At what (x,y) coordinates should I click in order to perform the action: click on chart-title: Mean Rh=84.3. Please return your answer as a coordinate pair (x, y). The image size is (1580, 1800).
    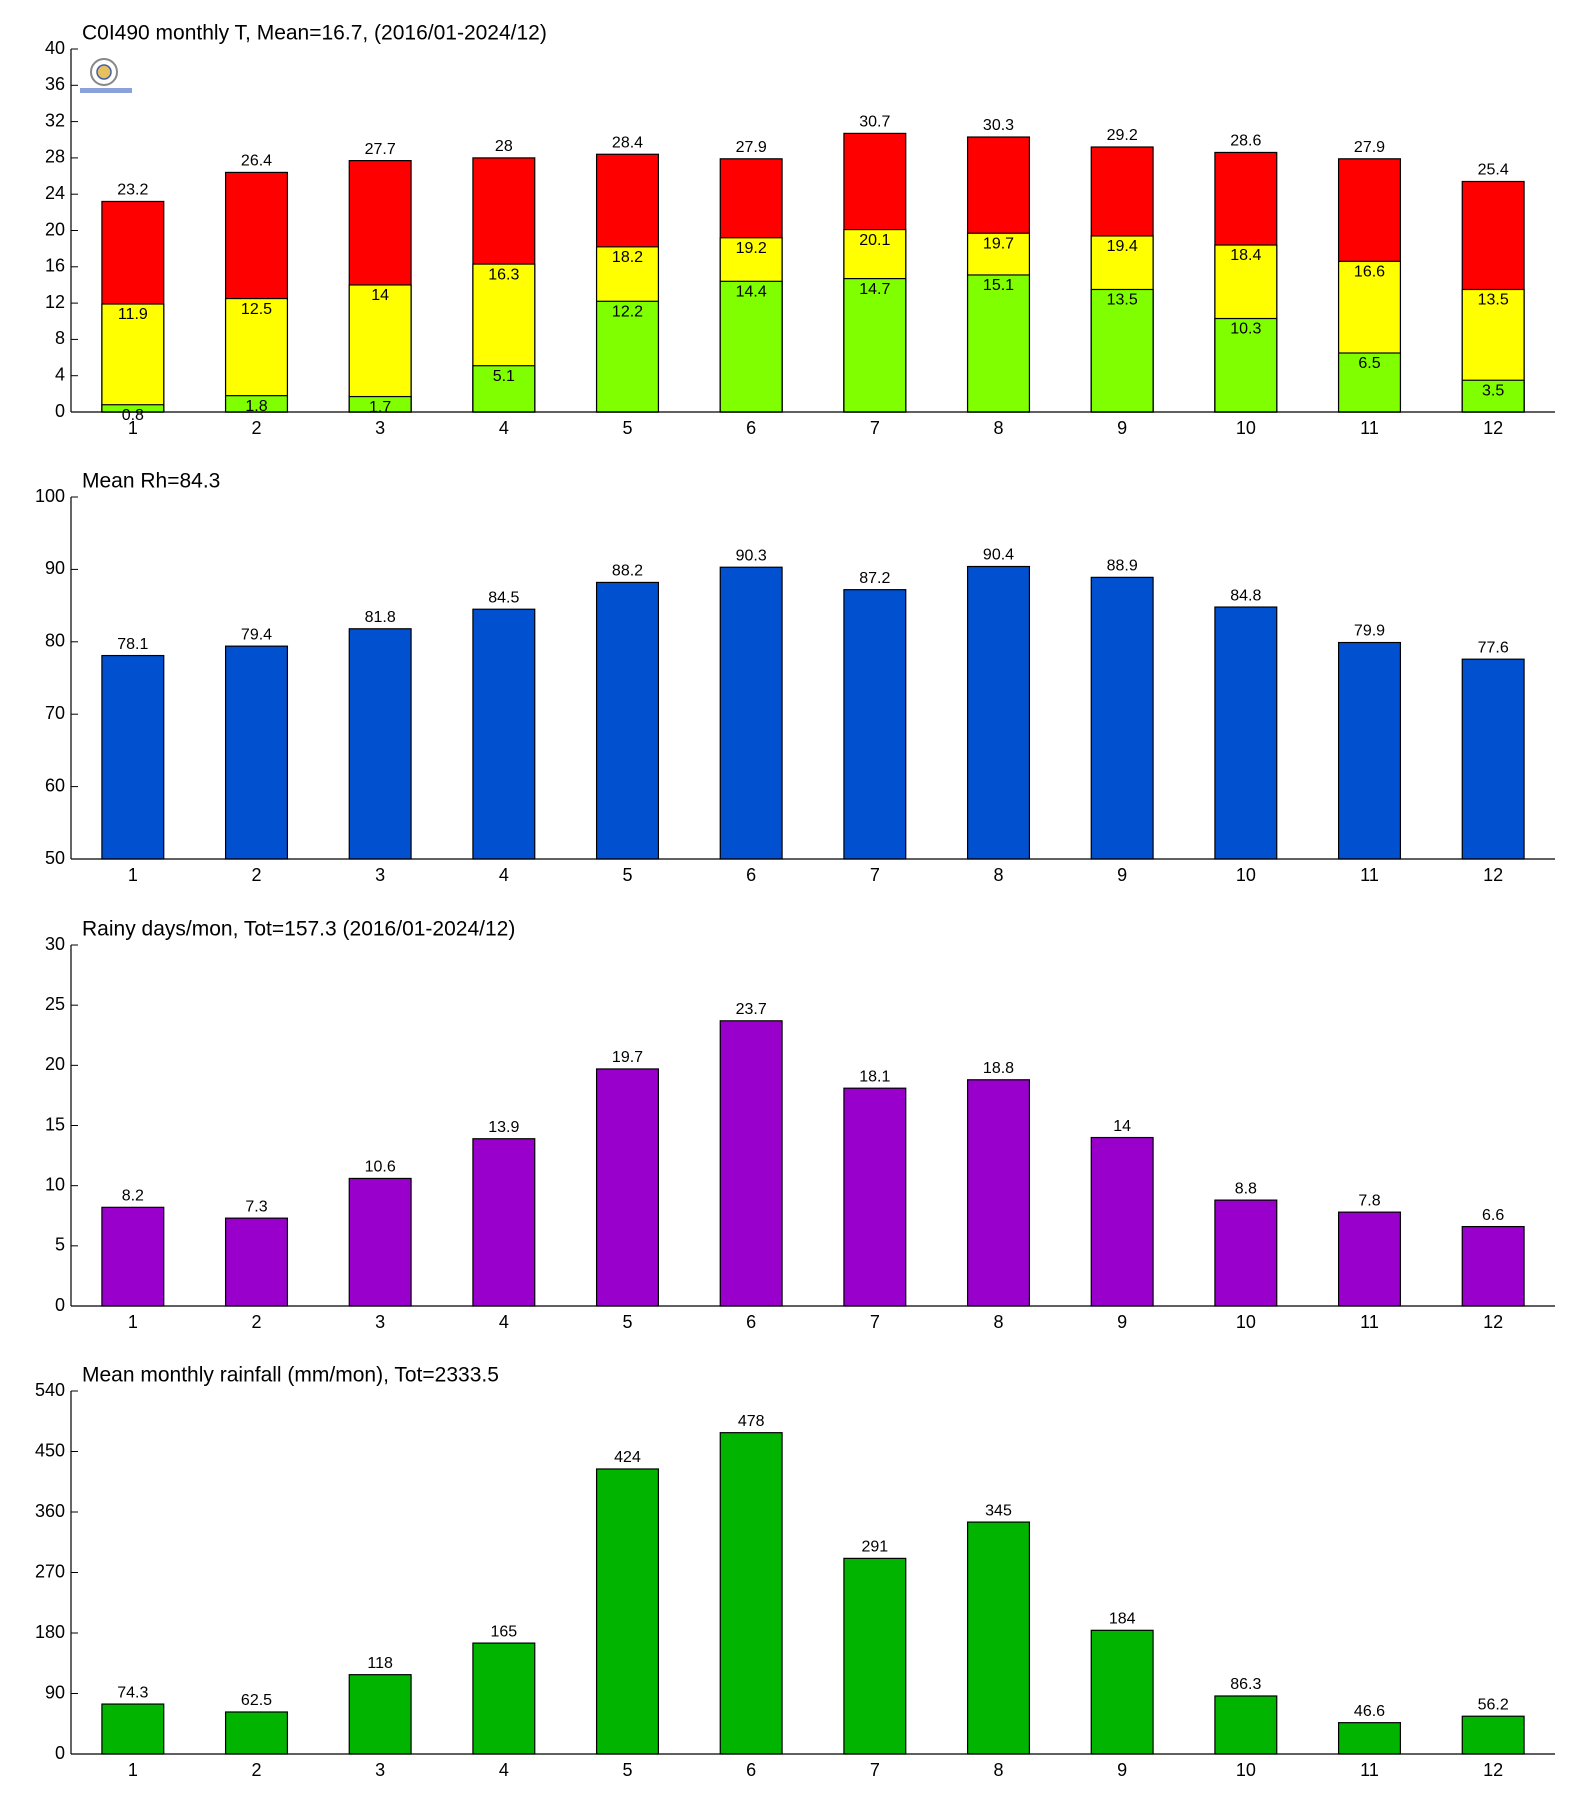
    Looking at the image, I should click on (151, 481).